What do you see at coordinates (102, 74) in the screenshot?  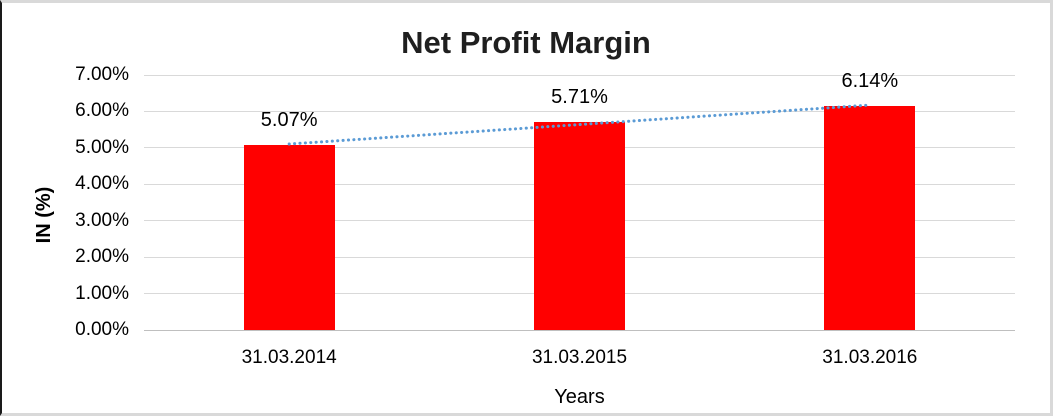 I see `y-tick-label: 7.00%` at bounding box center [102, 74].